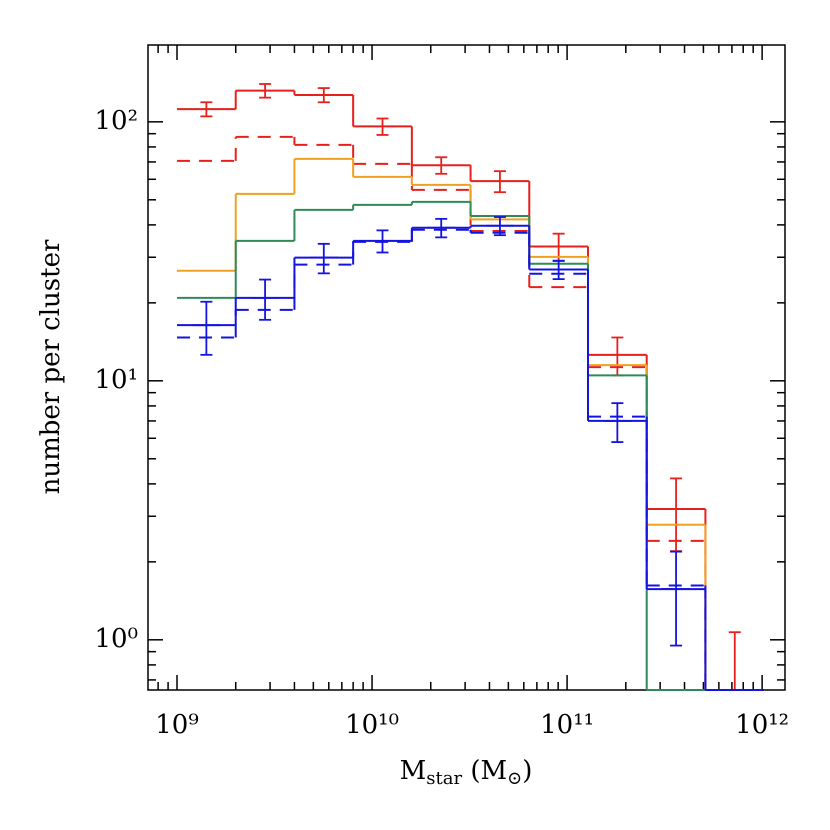 This screenshot has width=830, height=830. What do you see at coordinates (116, 639) in the screenshot?
I see `y-tick-label: 10⁰` at bounding box center [116, 639].